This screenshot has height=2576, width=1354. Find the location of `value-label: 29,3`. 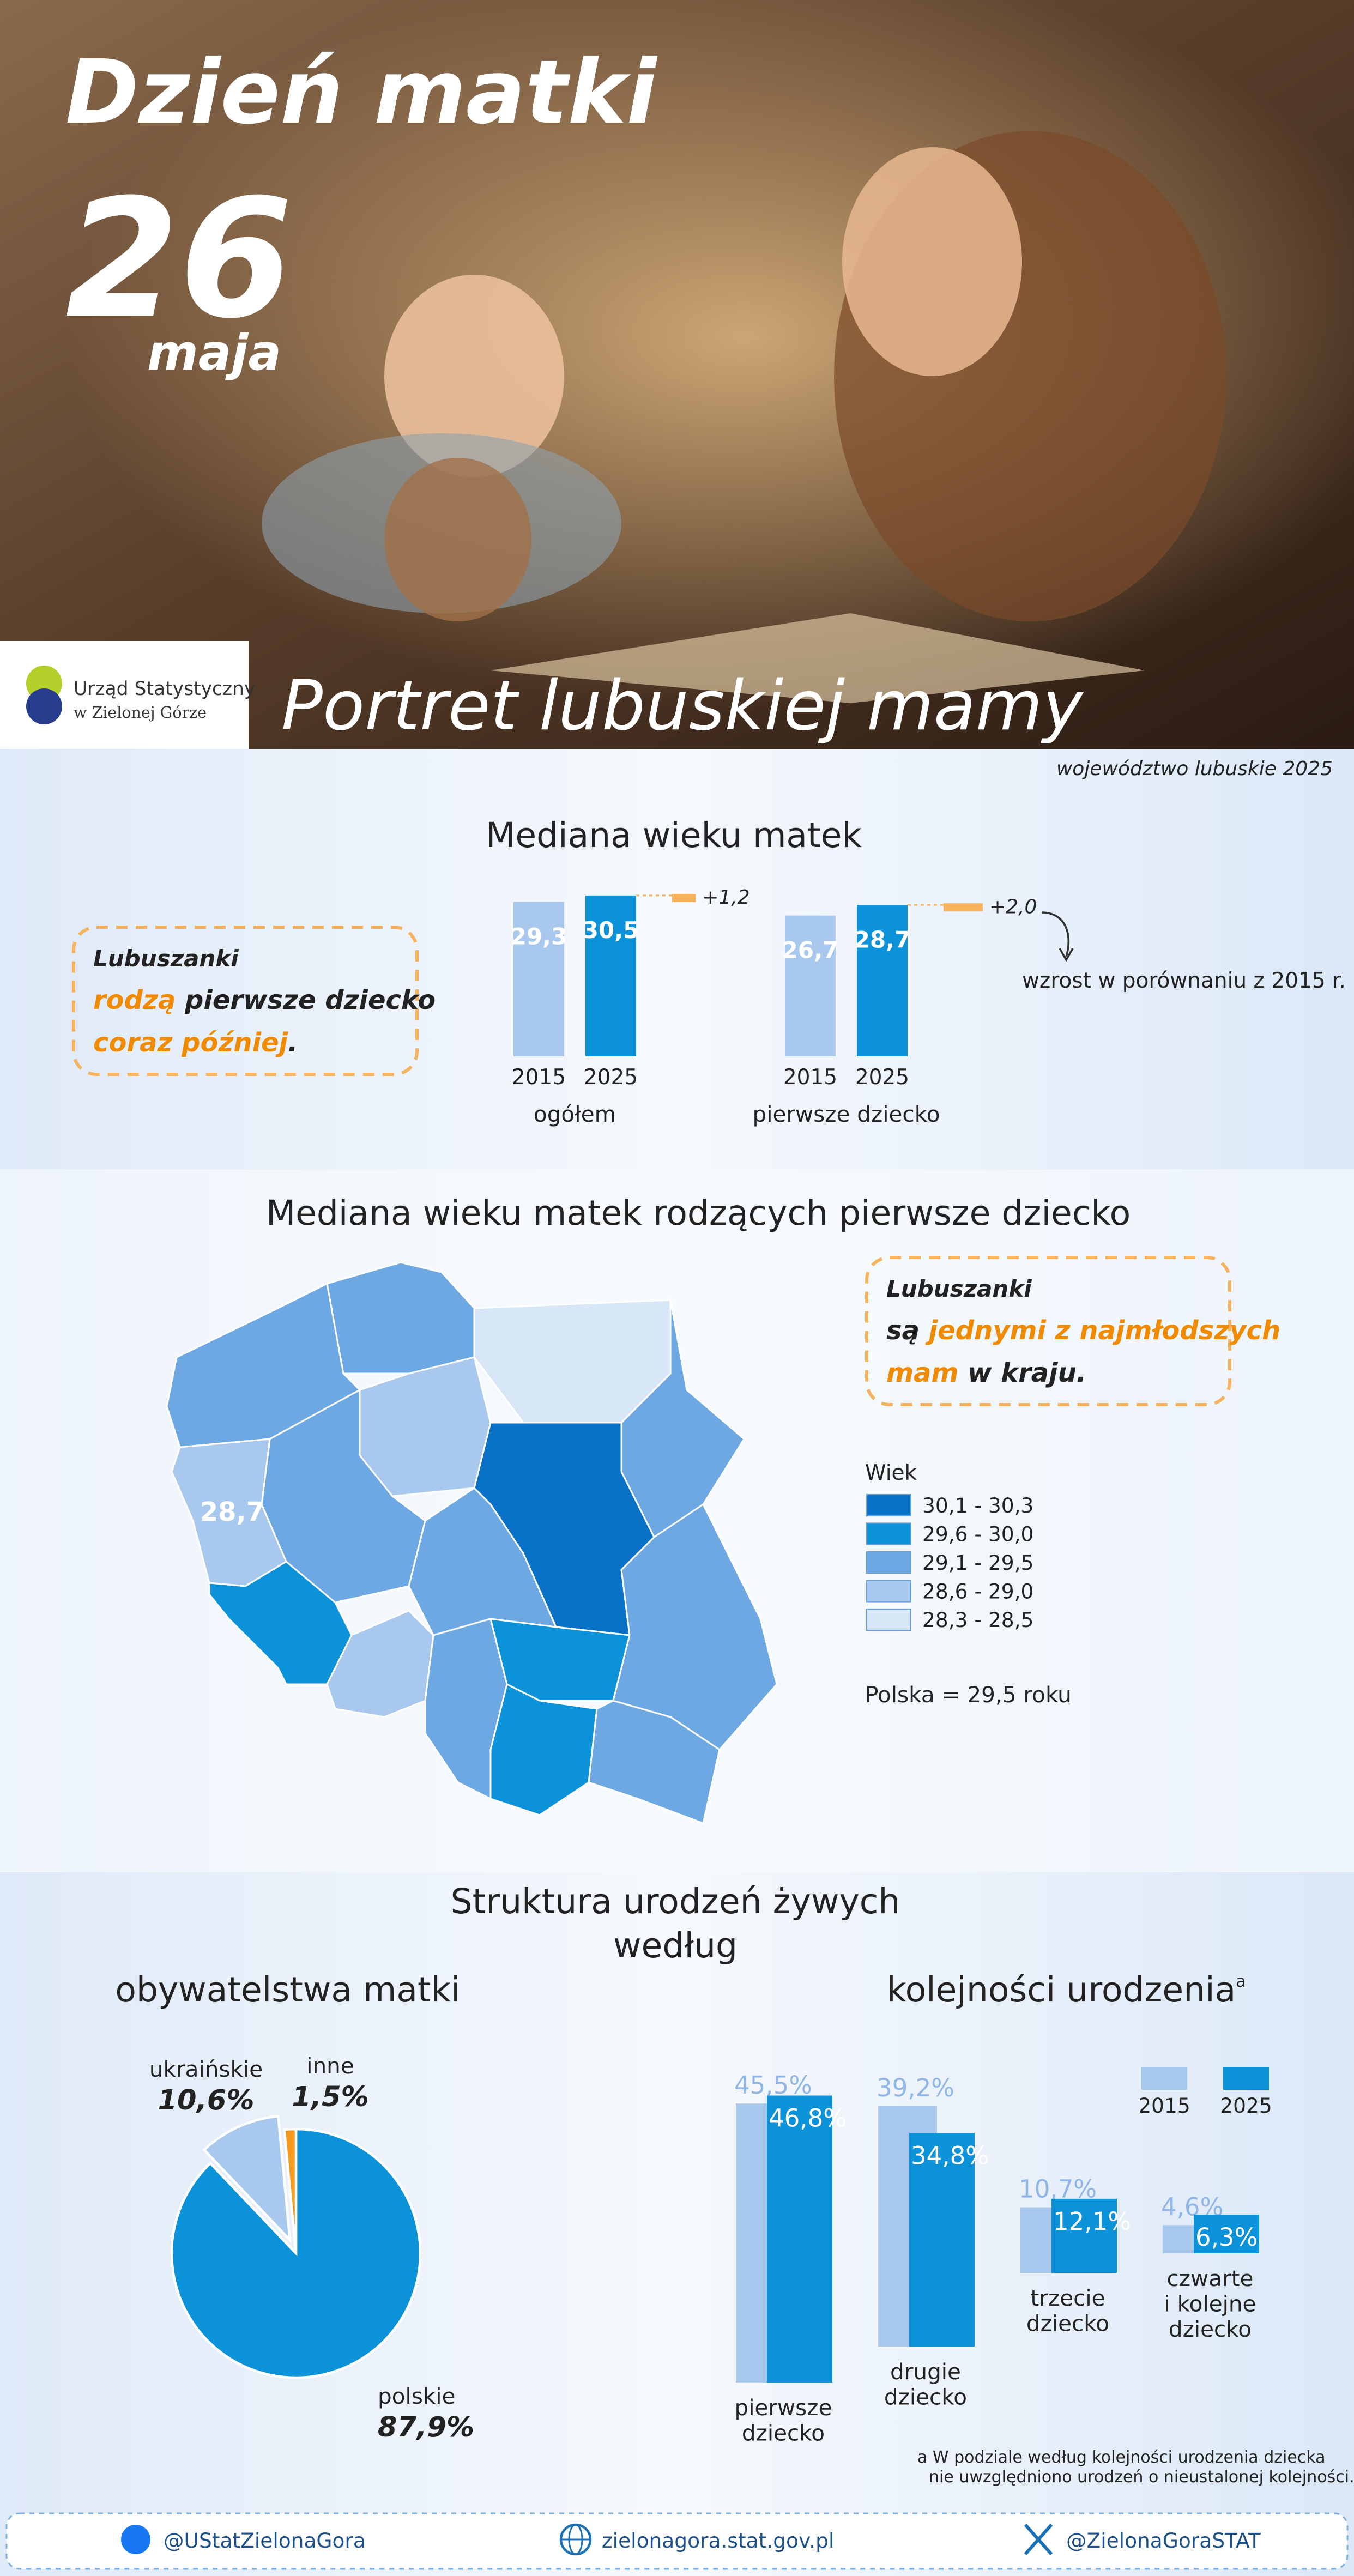

value-label: 29,3 is located at coordinates (539, 936).